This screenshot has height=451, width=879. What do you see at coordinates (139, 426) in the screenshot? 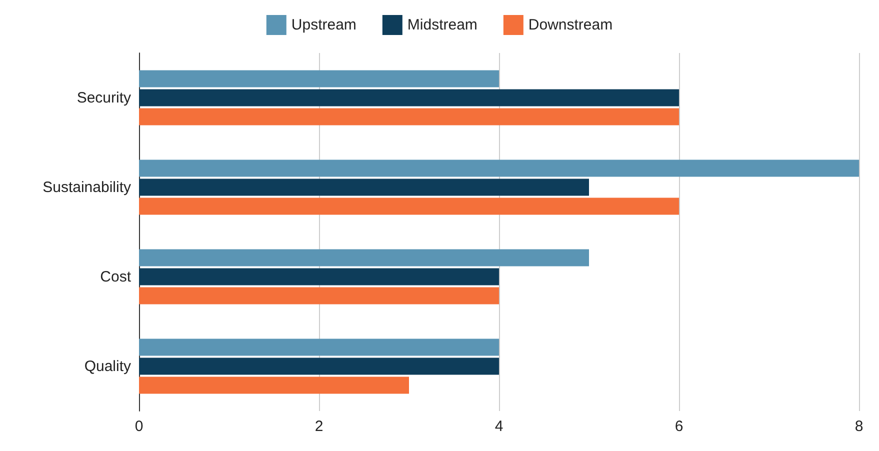
I see `x-tick-label: 0` at bounding box center [139, 426].